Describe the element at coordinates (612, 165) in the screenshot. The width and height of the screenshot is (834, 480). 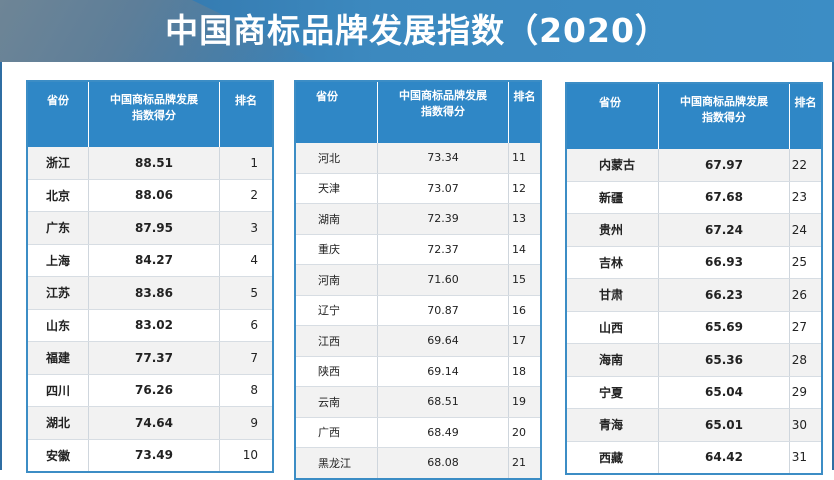
I see `province-cell: 内蒙古` at that location.